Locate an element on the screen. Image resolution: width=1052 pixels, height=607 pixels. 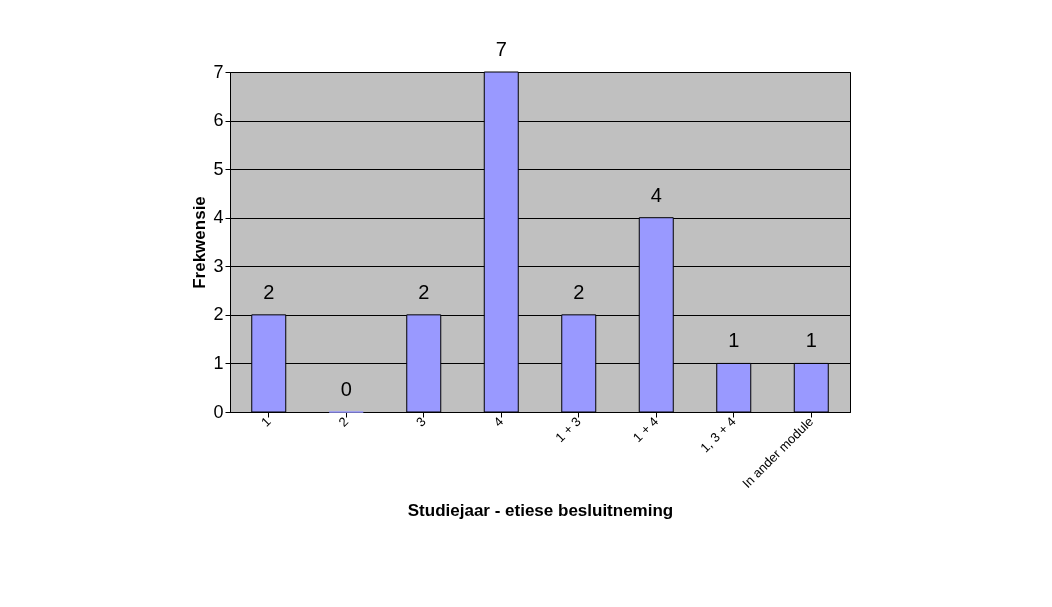
y-tick-label: 7 is located at coordinates (218, 71).